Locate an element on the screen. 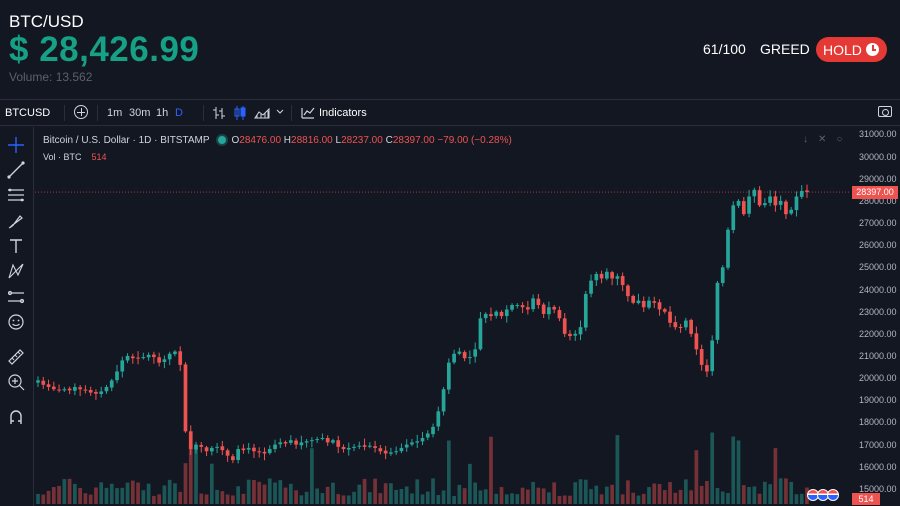 This screenshot has height=506, width=900. price-axis-tick: 29000.00 is located at coordinates (878, 178).